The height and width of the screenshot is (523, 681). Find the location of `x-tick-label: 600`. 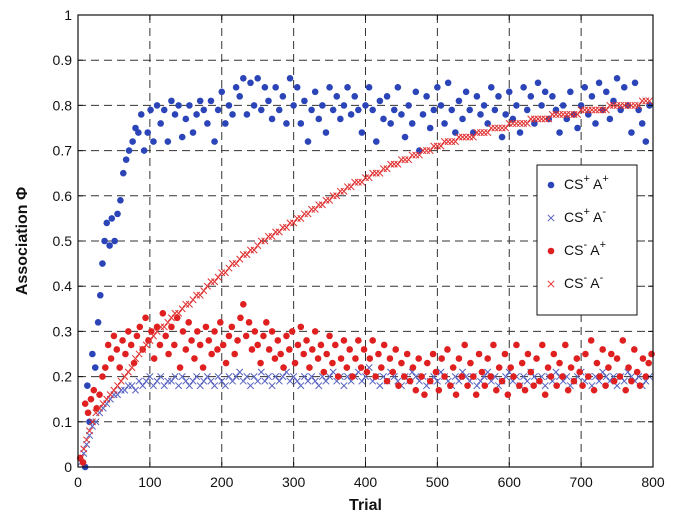

x-tick-label: 600 is located at coordinates (510, 482).